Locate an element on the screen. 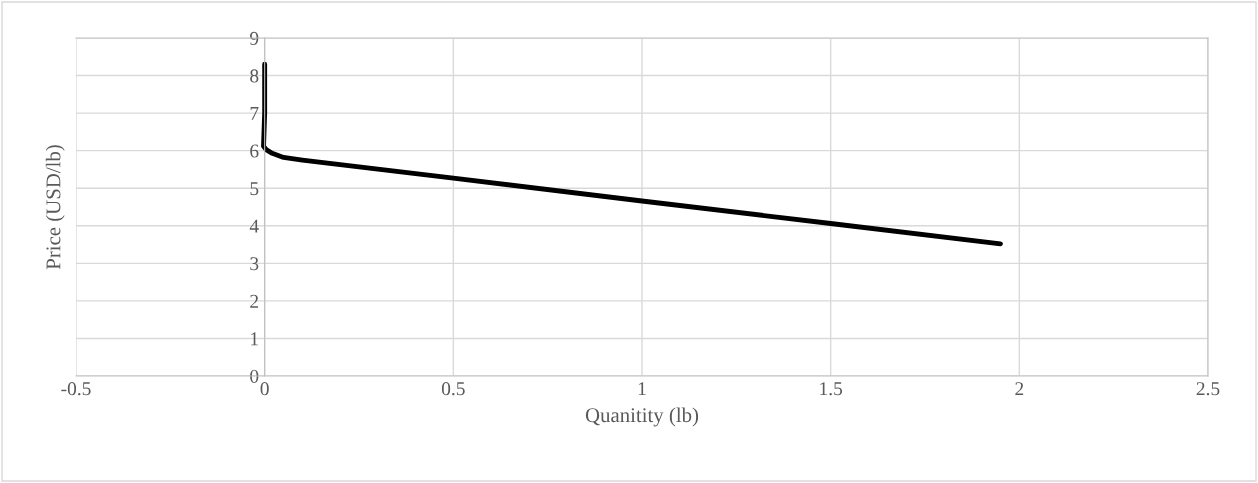  y-tick-label: 1 is located at coordinates (254, 339).